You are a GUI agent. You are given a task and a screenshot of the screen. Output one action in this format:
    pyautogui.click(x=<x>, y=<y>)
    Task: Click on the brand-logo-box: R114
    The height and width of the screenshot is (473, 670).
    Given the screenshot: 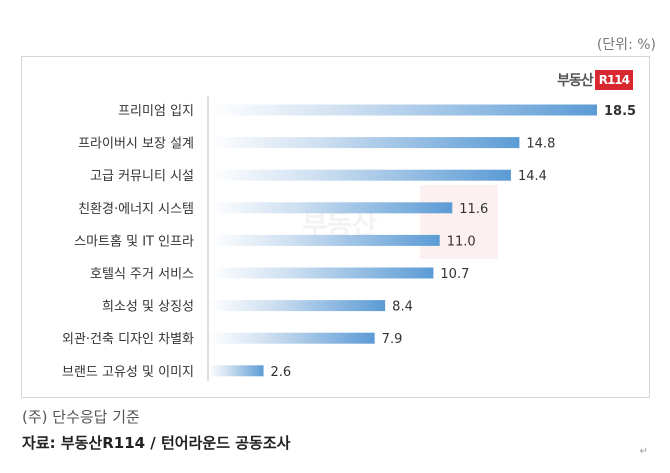 What is the action you would take?
    pyautogui.click(x=613, y=80)
    